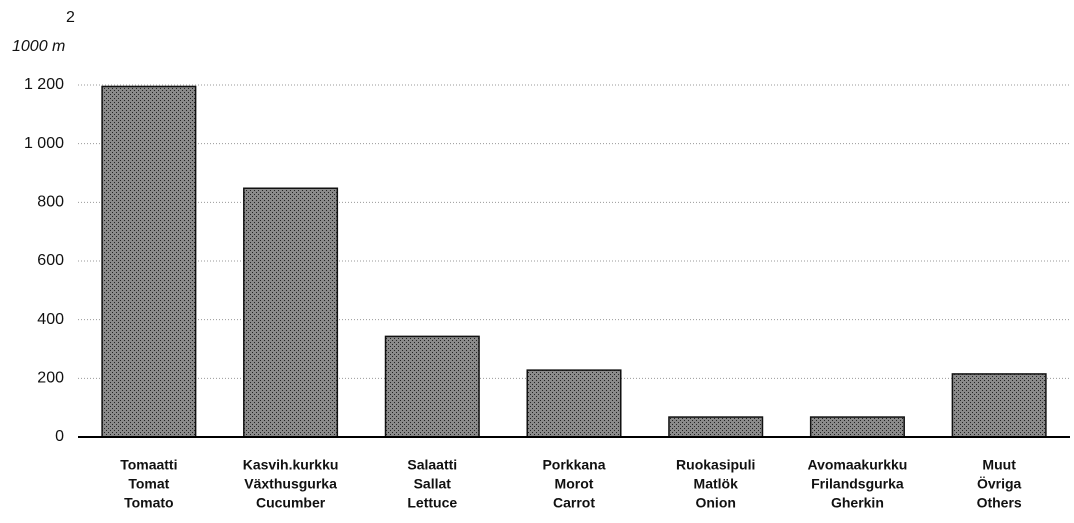 This screenshot has height=523, width=1074. What do you see at coordinates (291, 465) in the screenshot?
I see `x-tick-label: Kasvih.kurkku` at bounding box center [291, 465].